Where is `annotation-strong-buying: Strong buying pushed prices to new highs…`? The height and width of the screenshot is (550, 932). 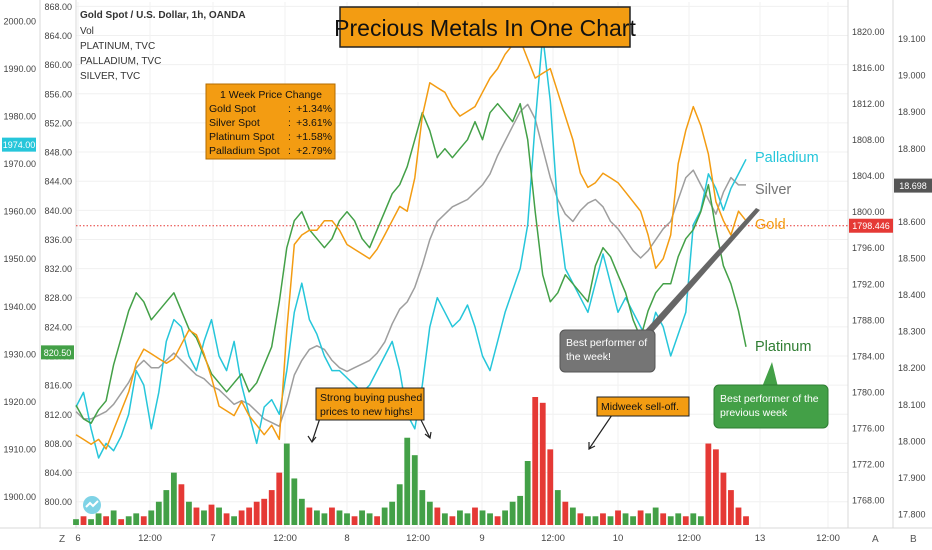 annotation-strong-buying: Strong buying pushed prices to new highs… is located at coordinates (369, 415).